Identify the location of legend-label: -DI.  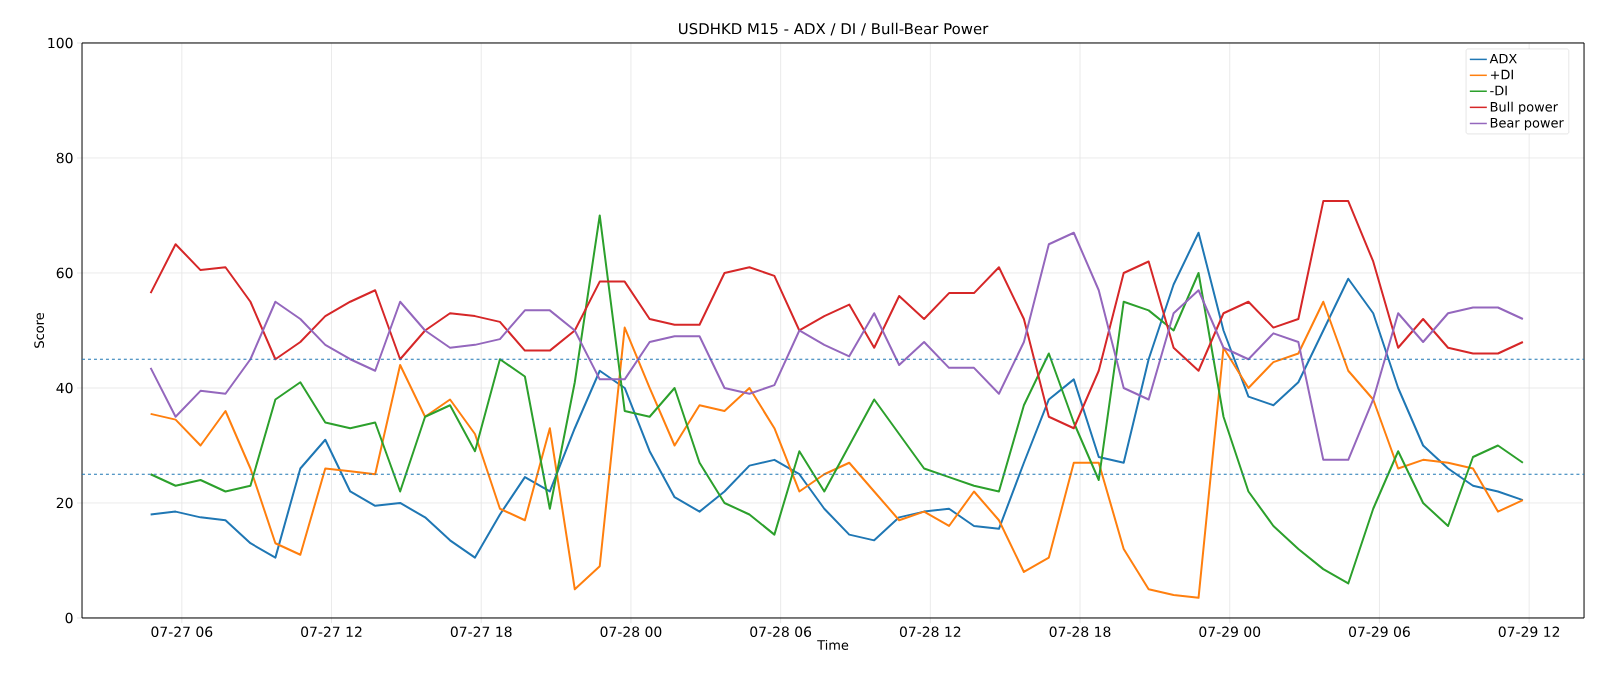
(1498, 90).